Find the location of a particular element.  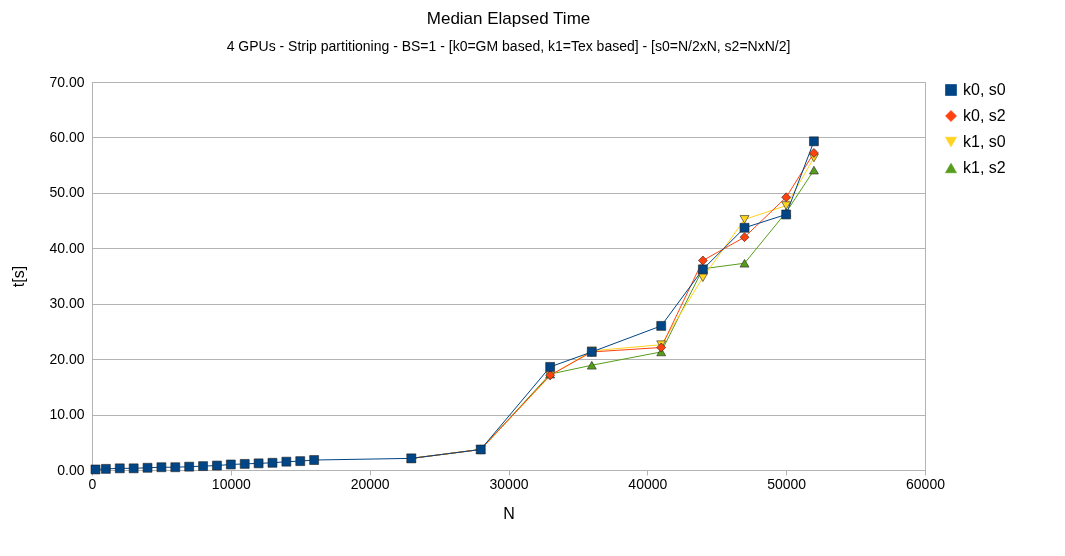

x-tick-label: 40000 is located at coordinates (648, 483).